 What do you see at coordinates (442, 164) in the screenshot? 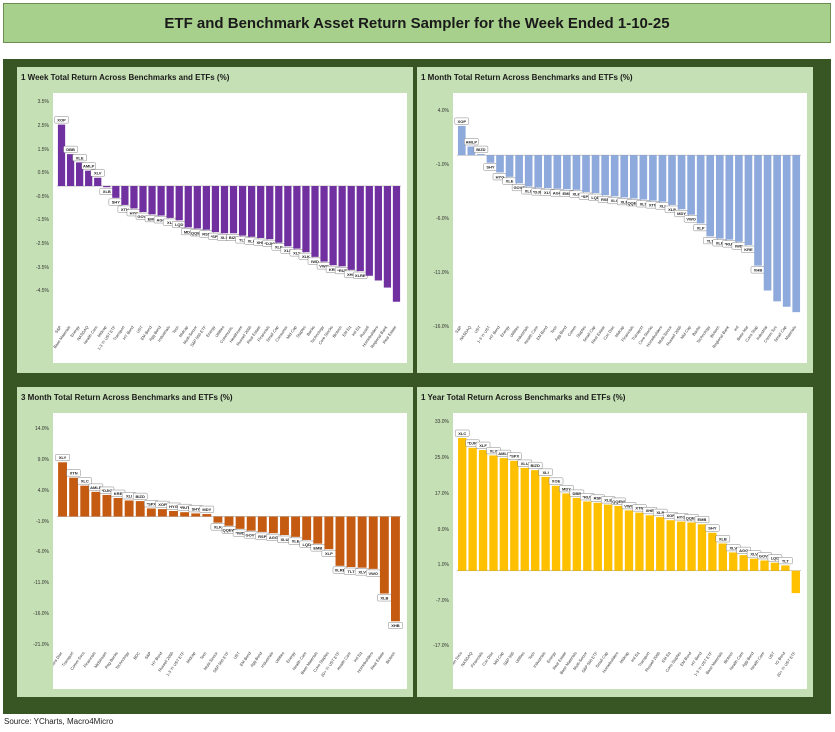
I see `y-tick-label: -1.0%` at bounding box center [442, 164].